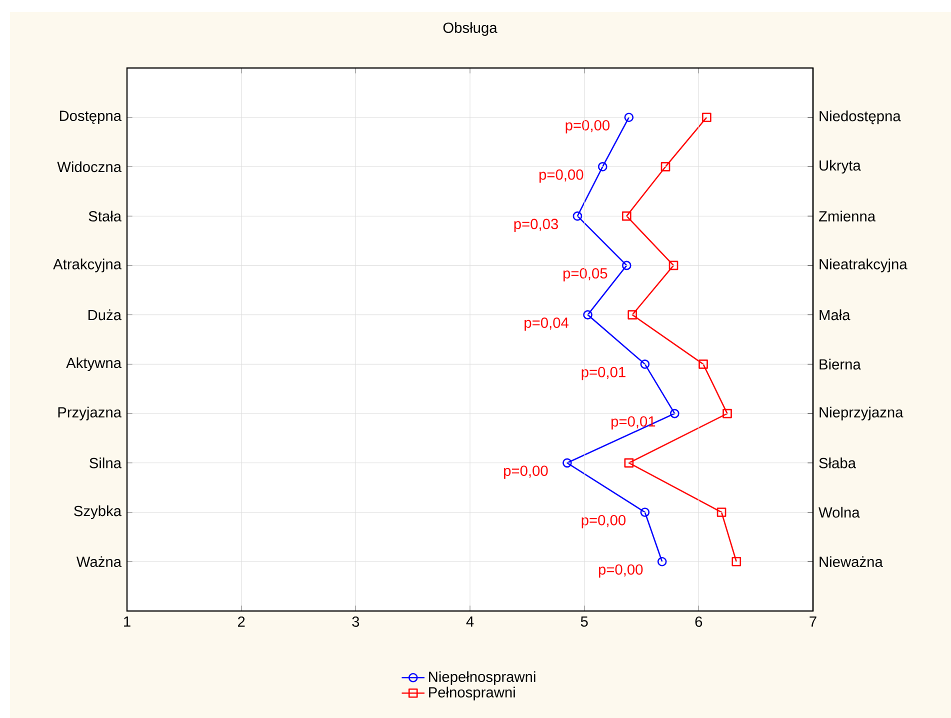 The height and width of the screenshot is (718, 951). I want to click on y2-tick-label: Nieprzyjazna, so click(862, 413).